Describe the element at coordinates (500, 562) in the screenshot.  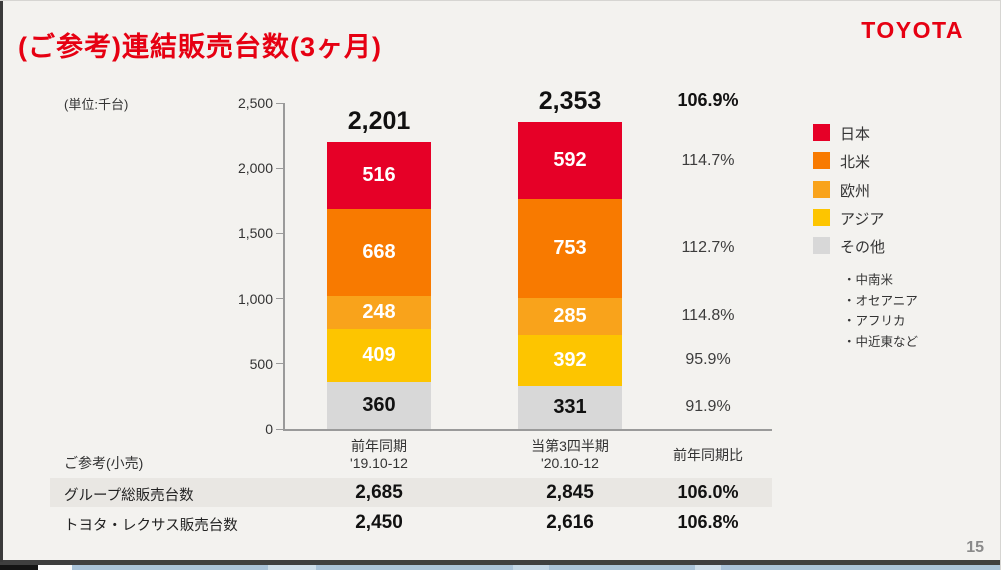
I see `slide-bottom-border` at that location.